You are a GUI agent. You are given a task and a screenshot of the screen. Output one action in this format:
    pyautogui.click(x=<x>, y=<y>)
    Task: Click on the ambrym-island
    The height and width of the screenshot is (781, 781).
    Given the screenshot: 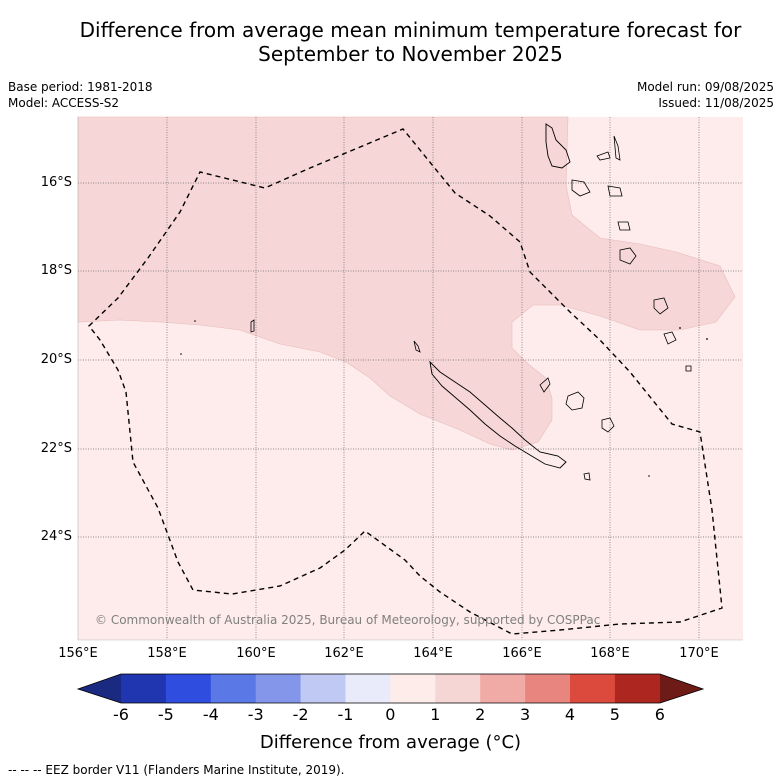 What is the action you would take?
    pyautogui.click(x=615, y=191)
    